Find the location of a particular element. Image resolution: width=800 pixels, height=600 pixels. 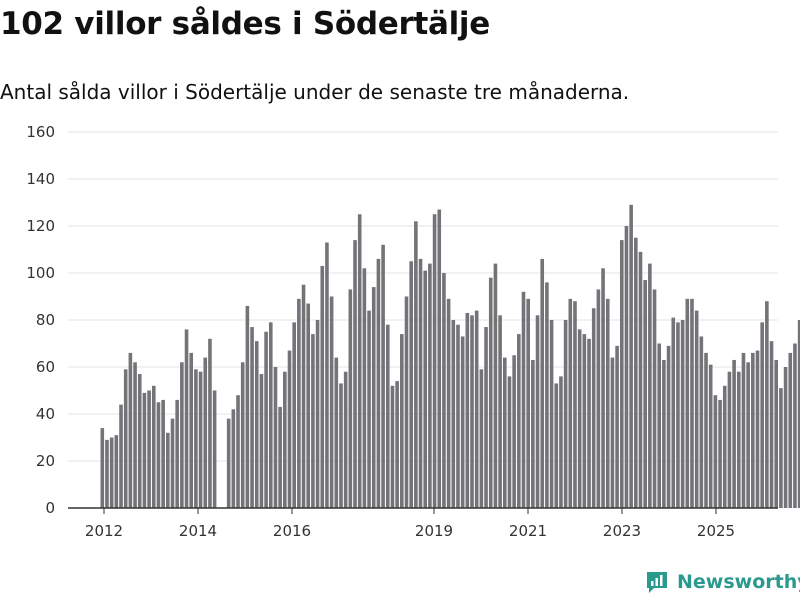

y-tick-label: 60 is located at coordinates (45, 367).